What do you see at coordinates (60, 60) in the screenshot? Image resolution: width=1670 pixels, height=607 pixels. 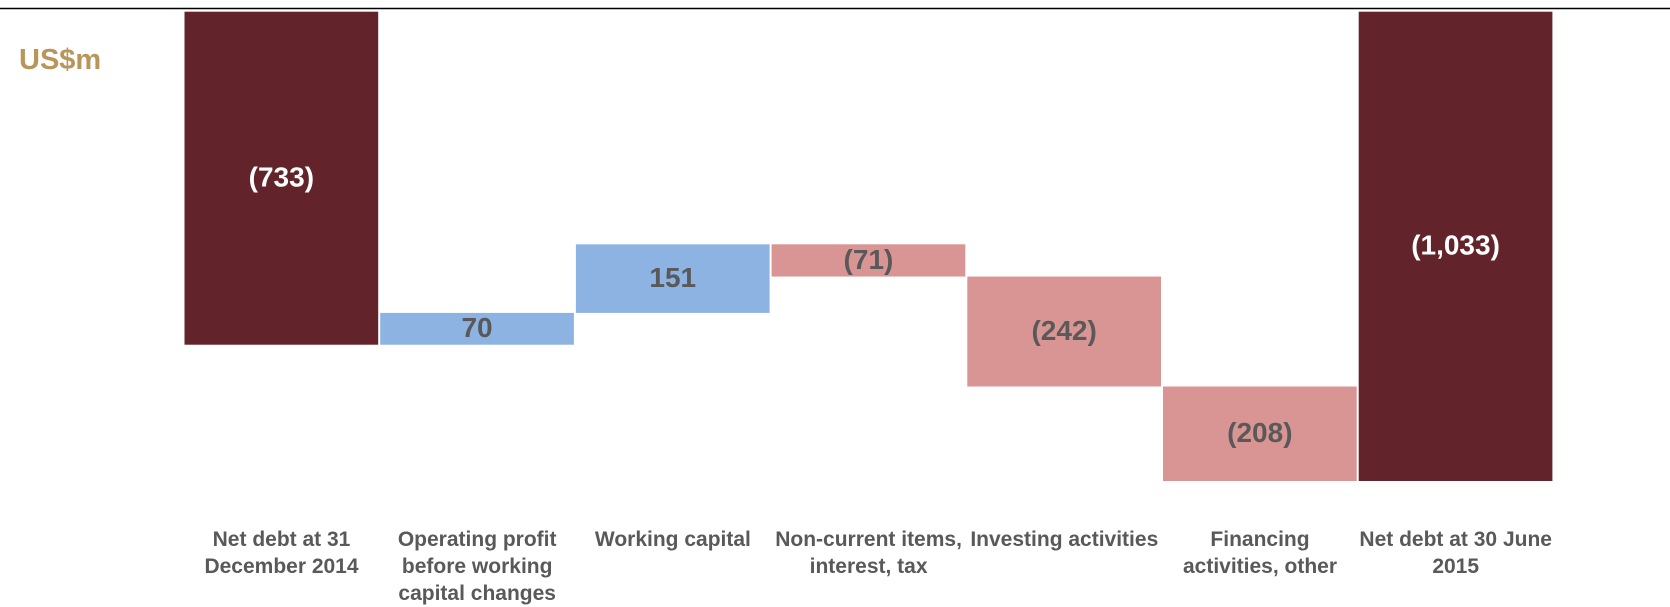 I see `unit-label: US$m` at bounding box center [60, 60].